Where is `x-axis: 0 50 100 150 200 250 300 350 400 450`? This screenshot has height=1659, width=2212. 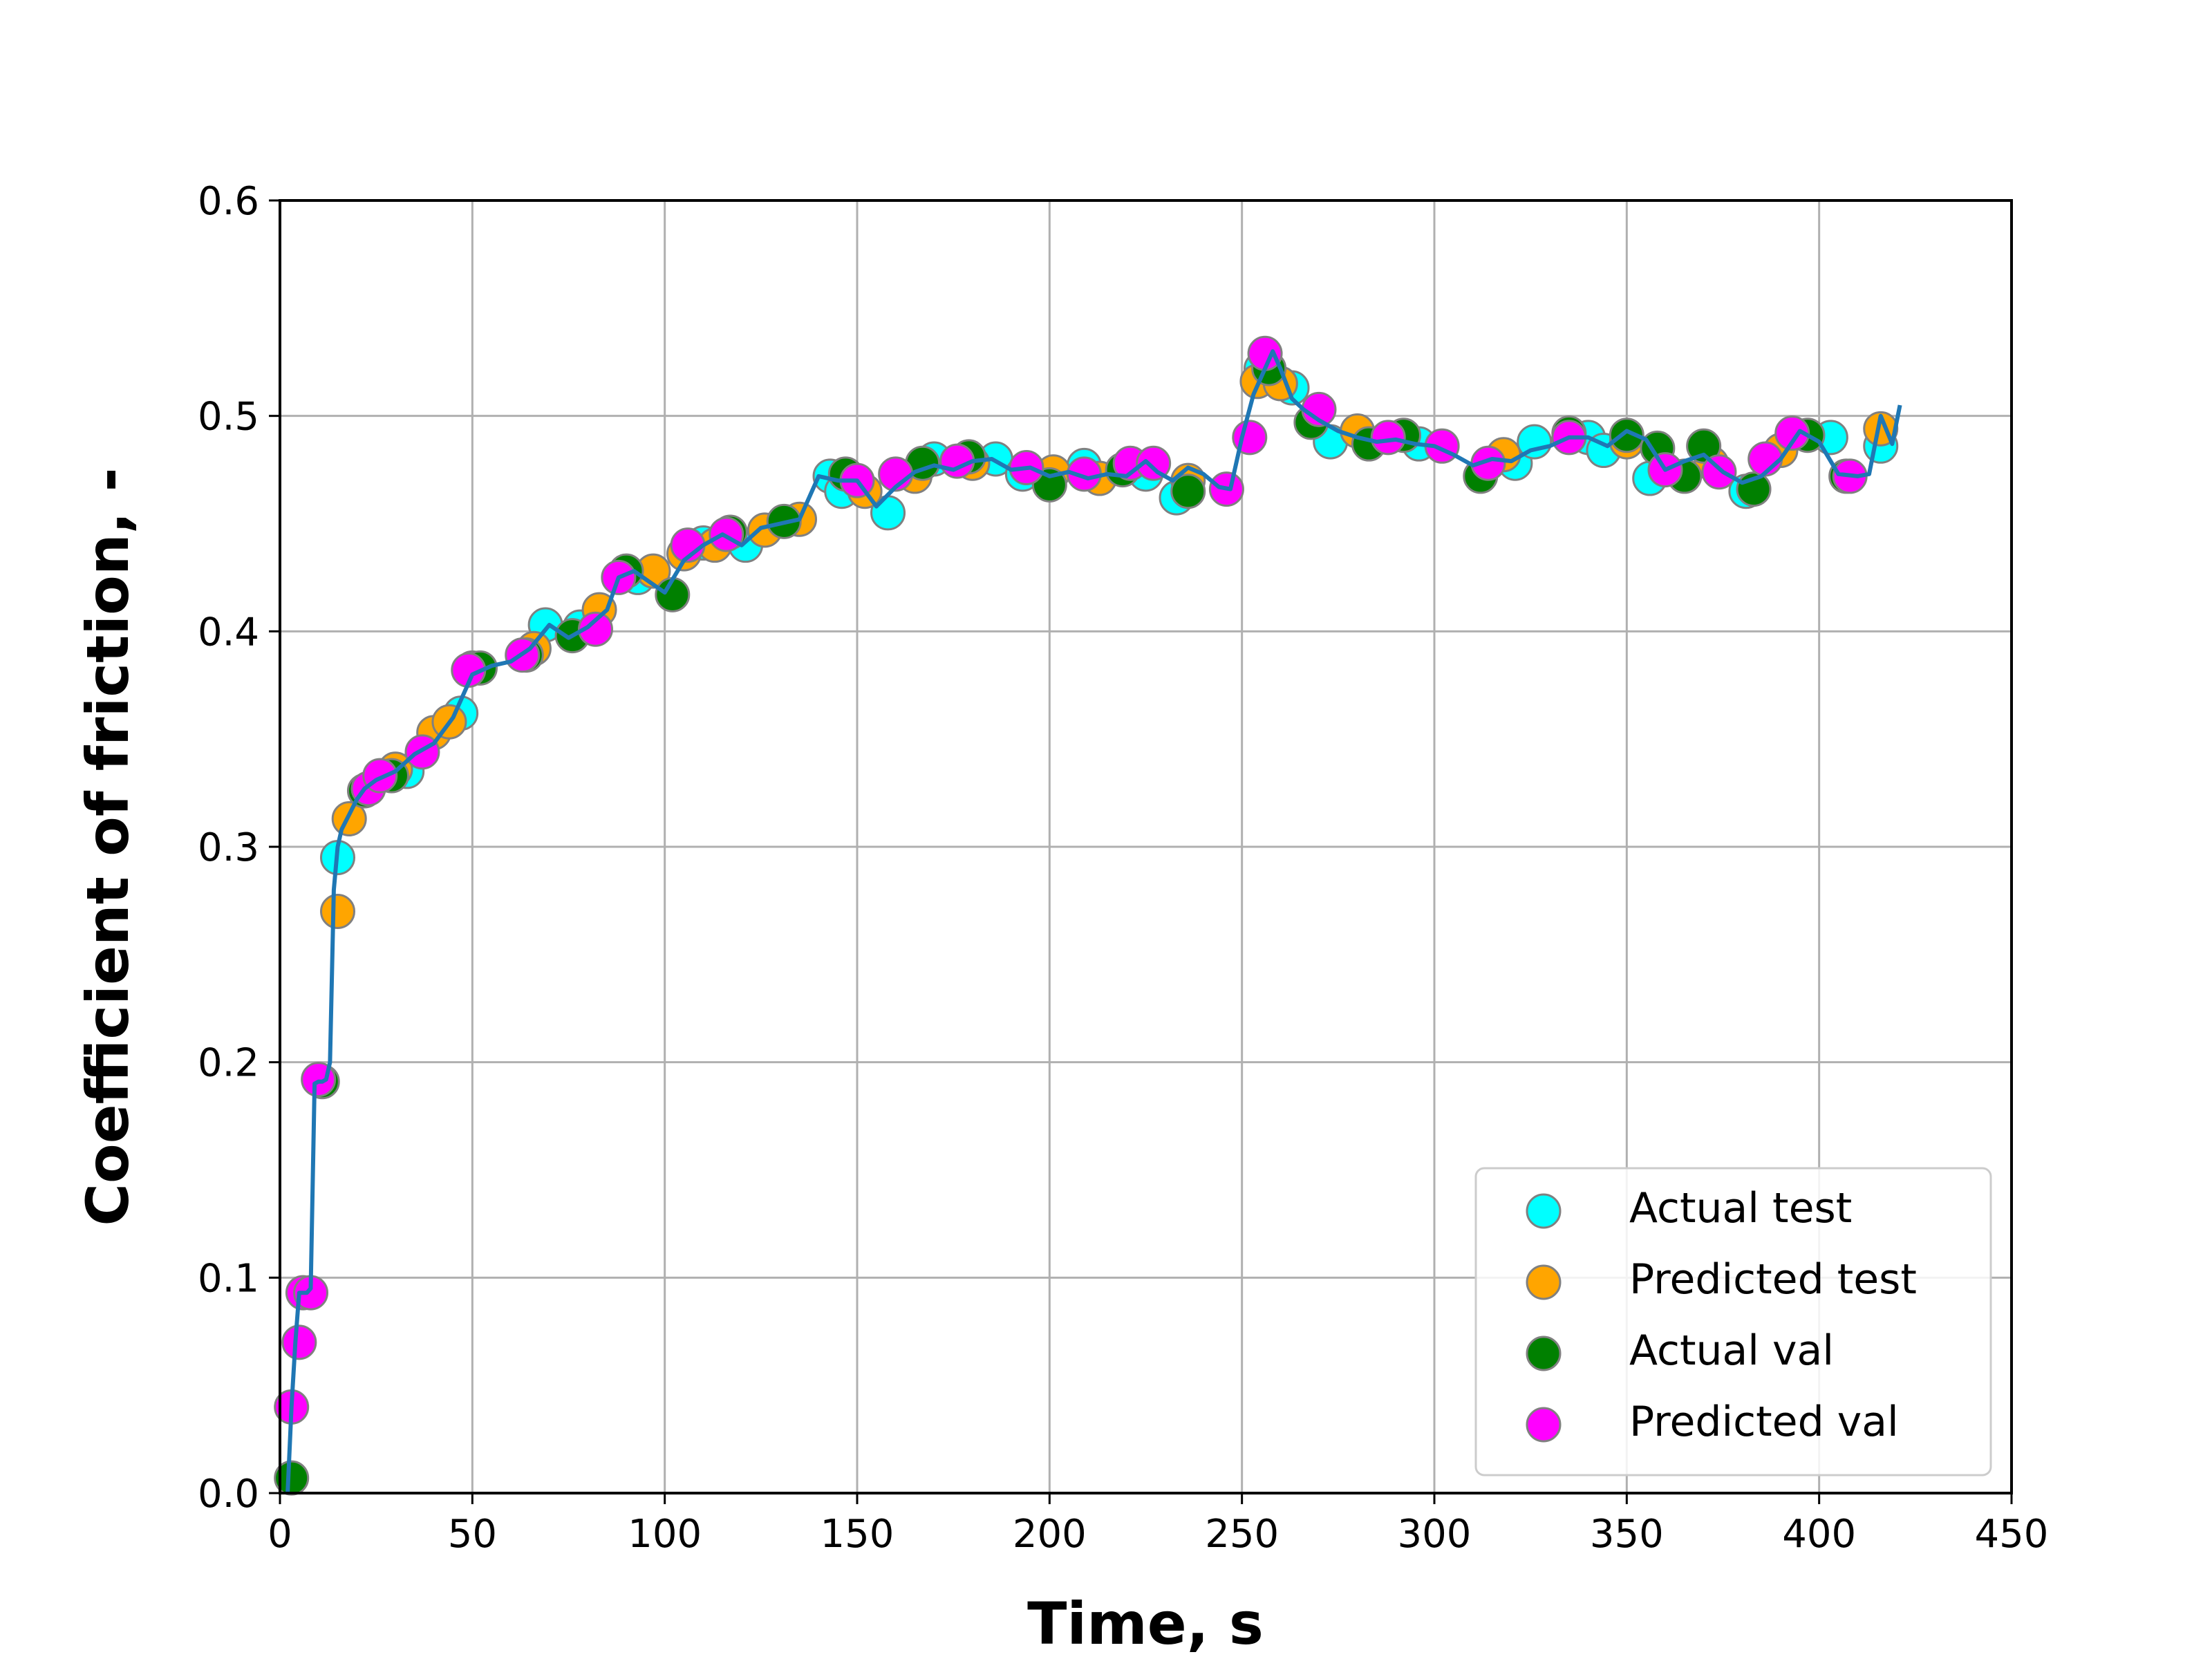 x-axis: 0 50 100 150 200 250 300 350 400 450 is located at coordinates (1158, 1525).